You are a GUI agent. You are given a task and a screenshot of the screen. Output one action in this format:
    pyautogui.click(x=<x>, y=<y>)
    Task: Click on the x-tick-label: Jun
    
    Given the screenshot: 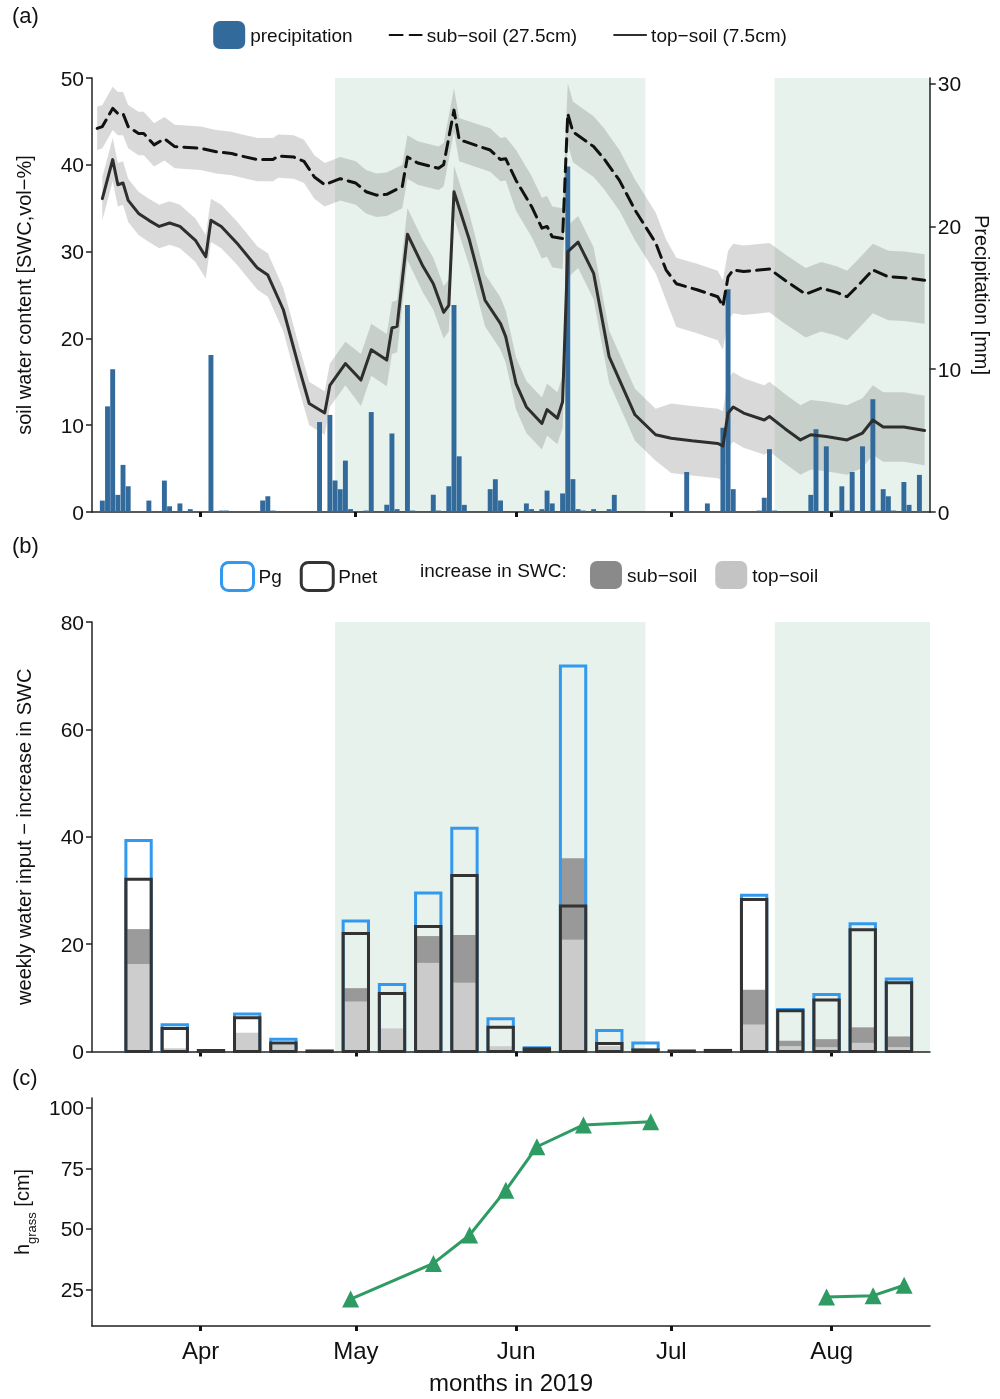 What is the action you would take?
    pyautogui.click(x=516, y=1350)
    